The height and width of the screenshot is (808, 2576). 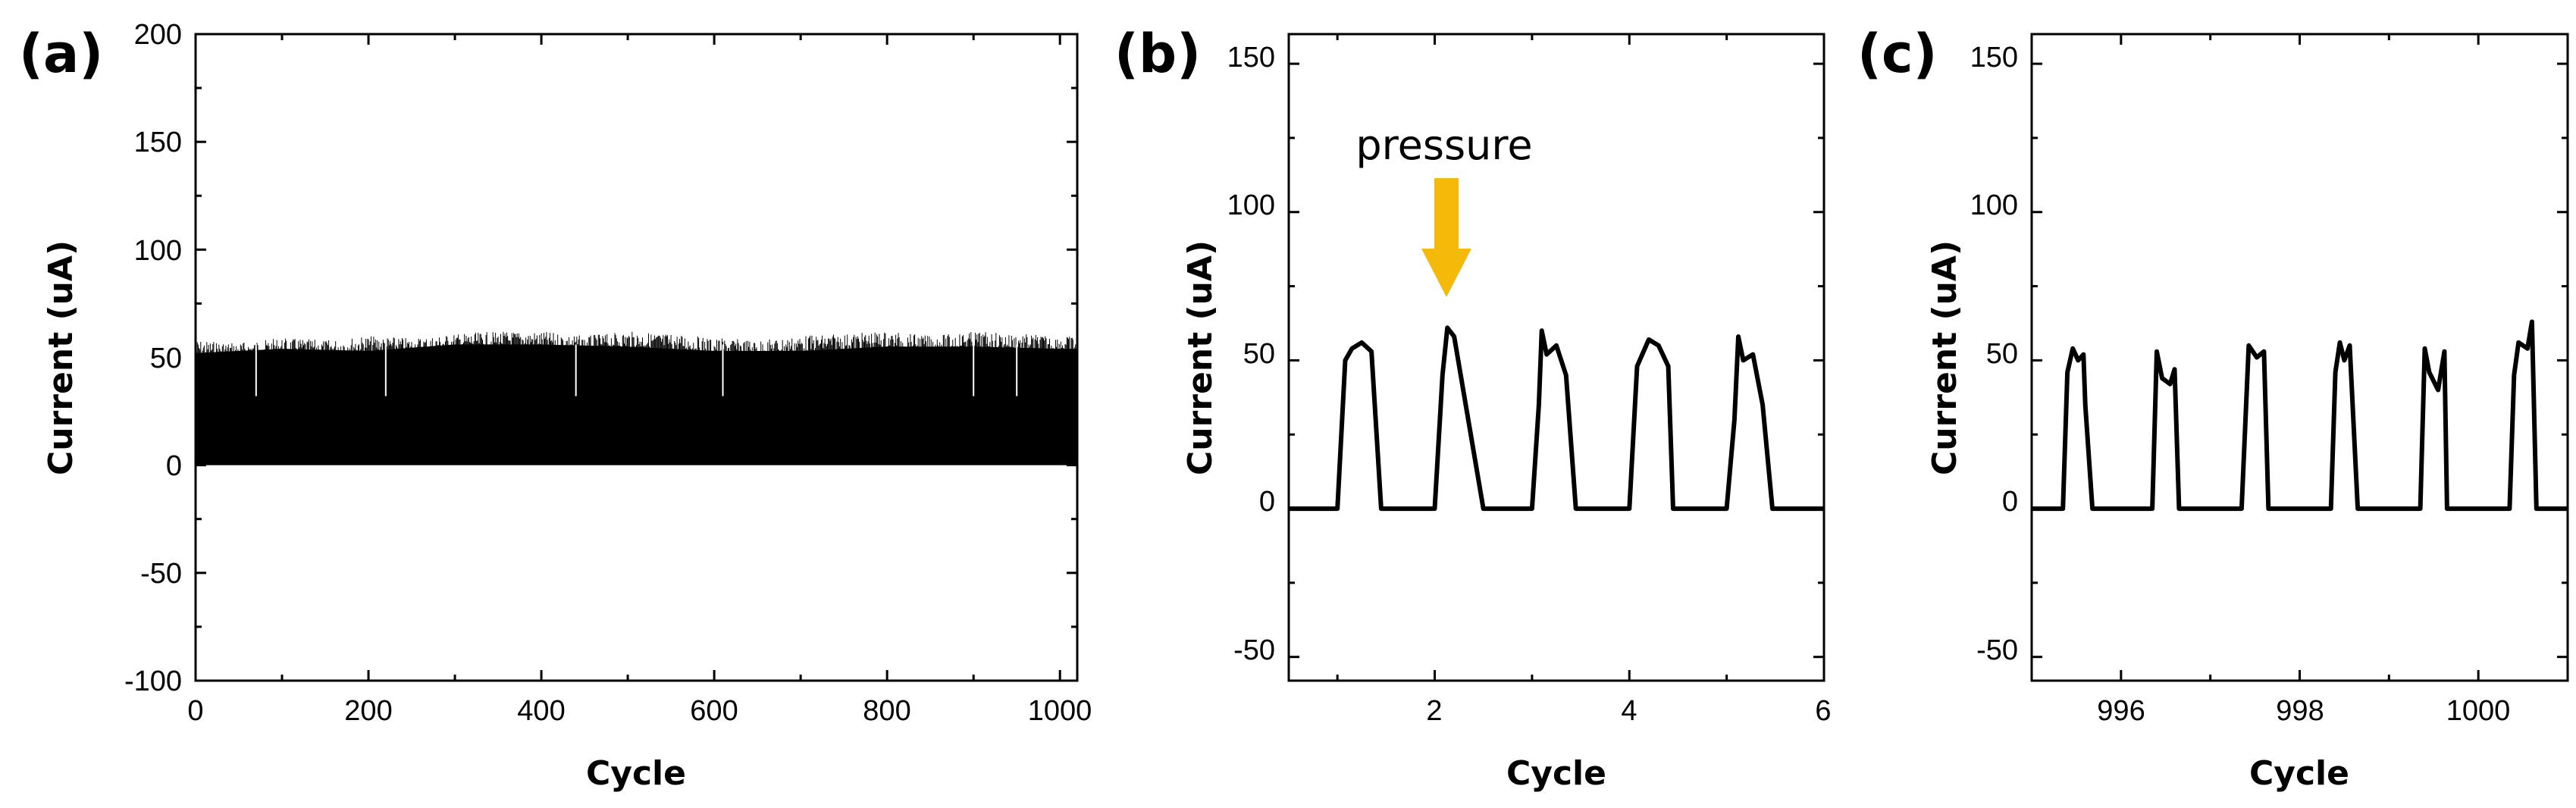 I want to click on panel-a-xtick-label: 0, so click(x=195, y=711).